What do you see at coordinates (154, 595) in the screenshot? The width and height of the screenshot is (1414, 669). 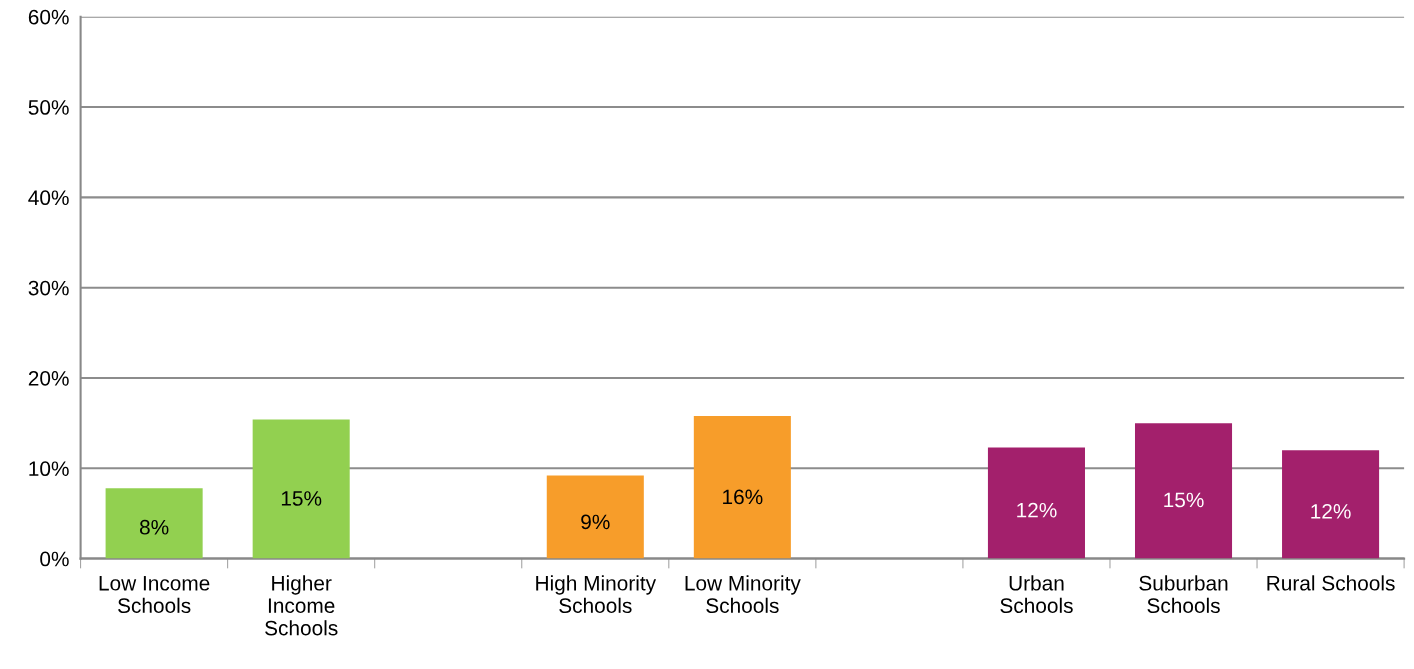 I see `x-tick-label: Low Income Schools` at bounding box center [154, 595].